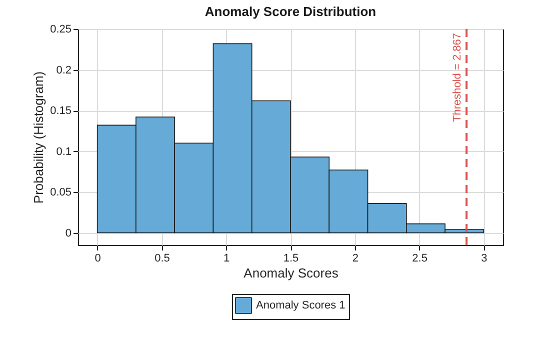 This screenshot has width=560, height=337. I want to click on x-tick-label: 2.5, so click(420, 258).